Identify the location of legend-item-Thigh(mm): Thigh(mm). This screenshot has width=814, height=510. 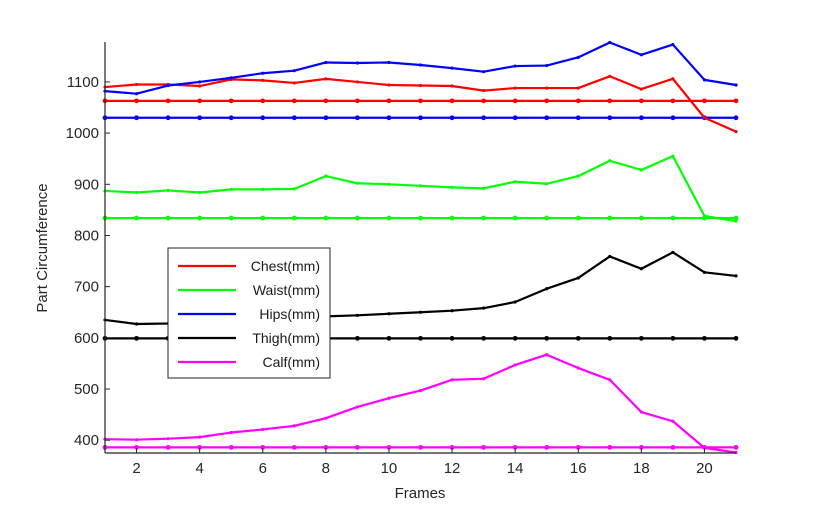
(249, 338).